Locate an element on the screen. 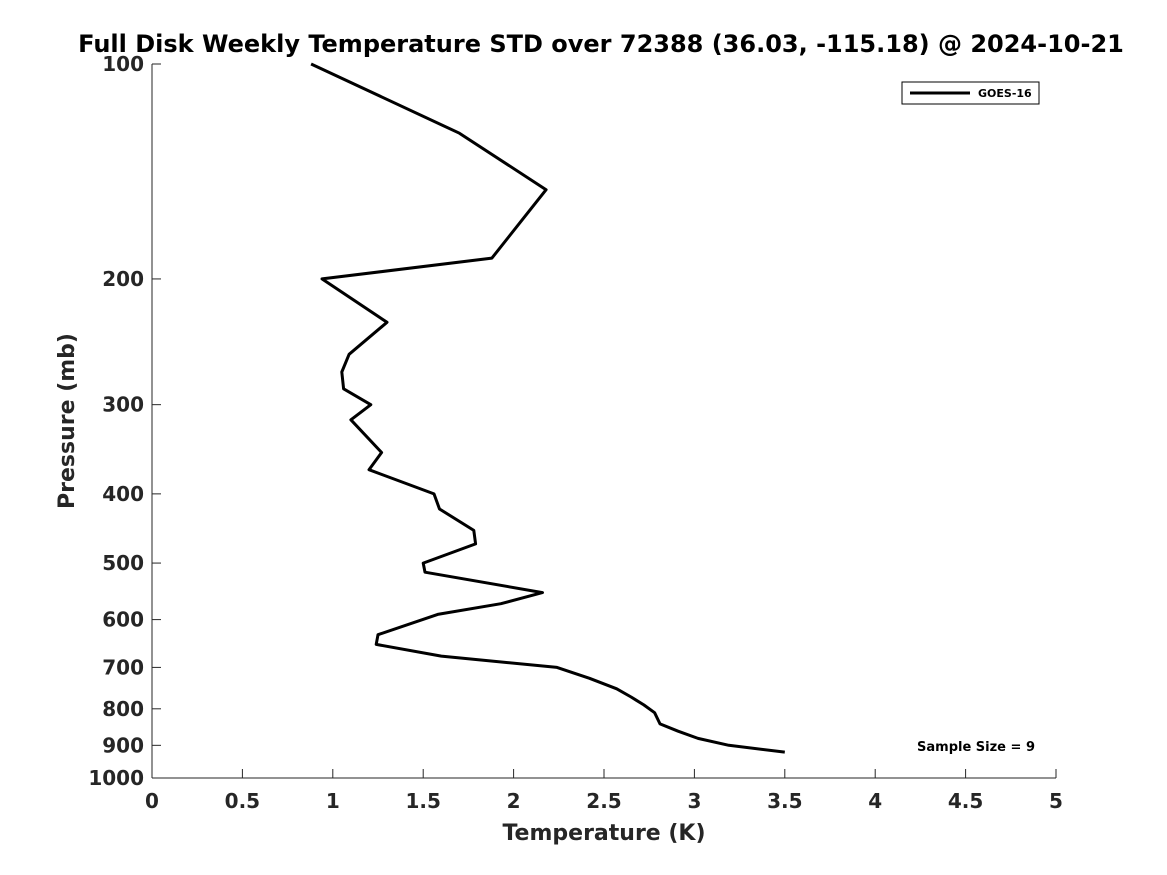  y-tick-label: 500 is located at coordinates (123, 563).